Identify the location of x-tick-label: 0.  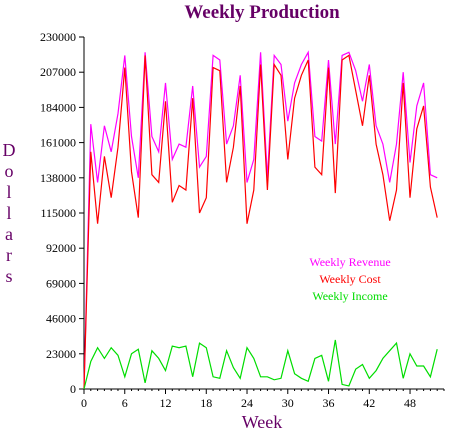
(84, 403).